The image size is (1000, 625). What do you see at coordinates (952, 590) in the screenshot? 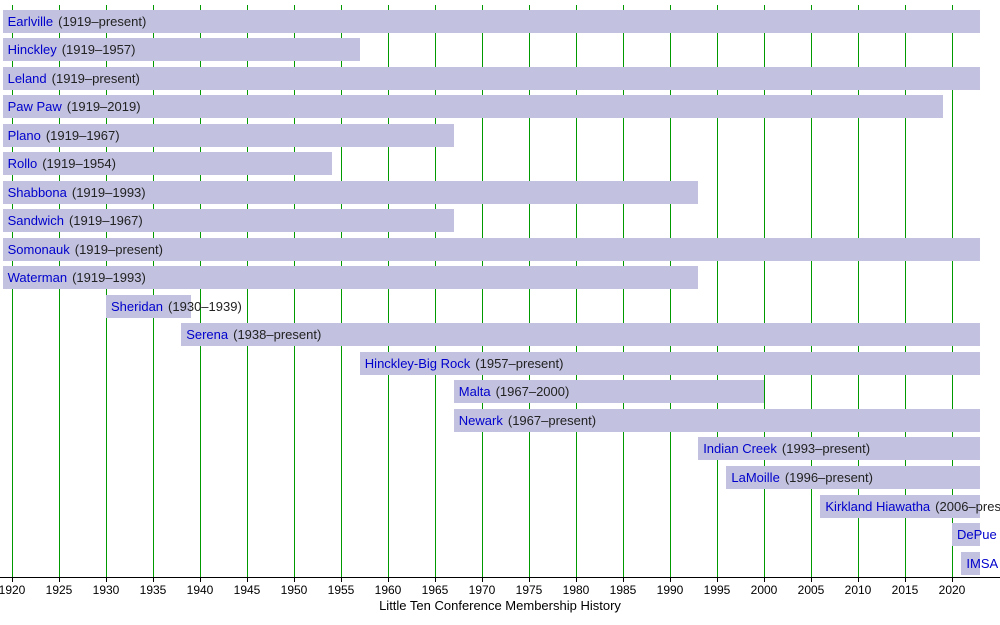
I see `axis-tick-label-2020: 2020` at bounding box center [952, 590].